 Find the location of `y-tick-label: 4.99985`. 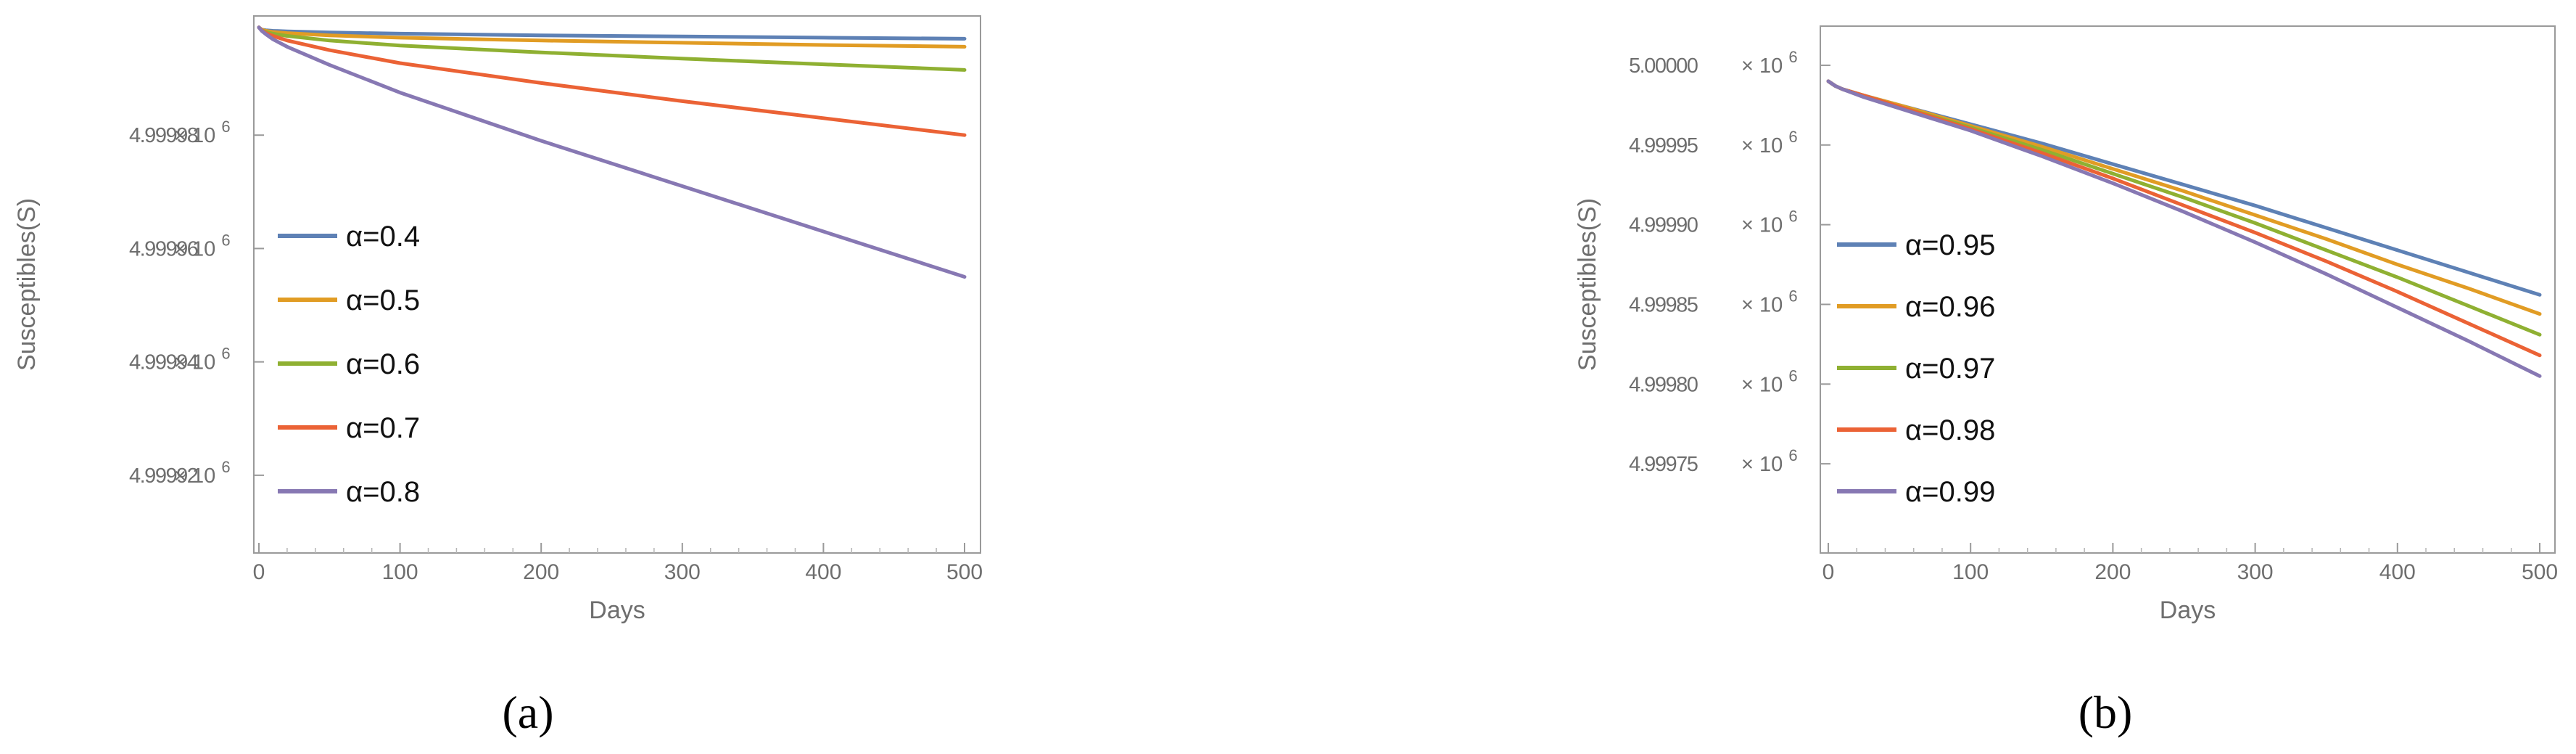

y-tick-label: 4.99985 is located at coordinates (1663, 304).